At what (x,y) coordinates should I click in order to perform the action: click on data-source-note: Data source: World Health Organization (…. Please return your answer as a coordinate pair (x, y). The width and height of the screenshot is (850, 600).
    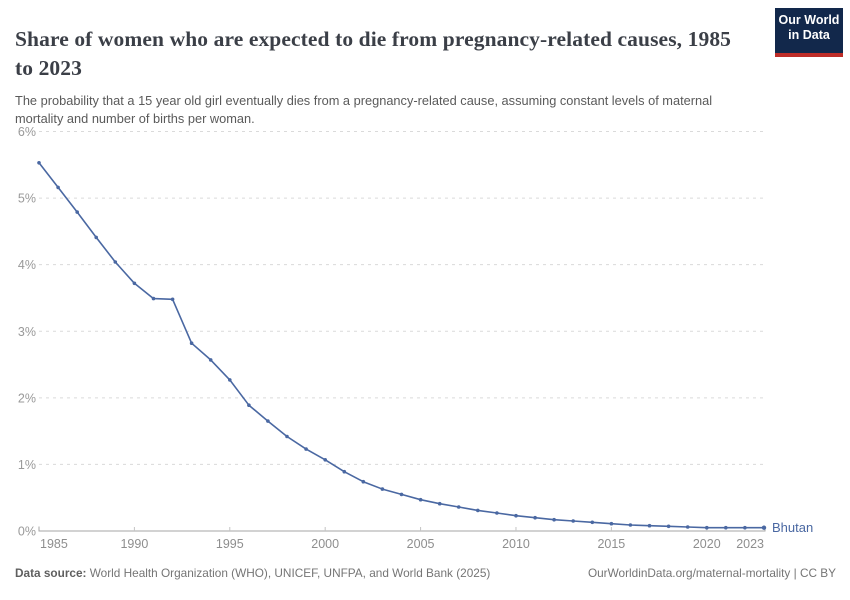
    Looking at the image, I should click on (252, 573).